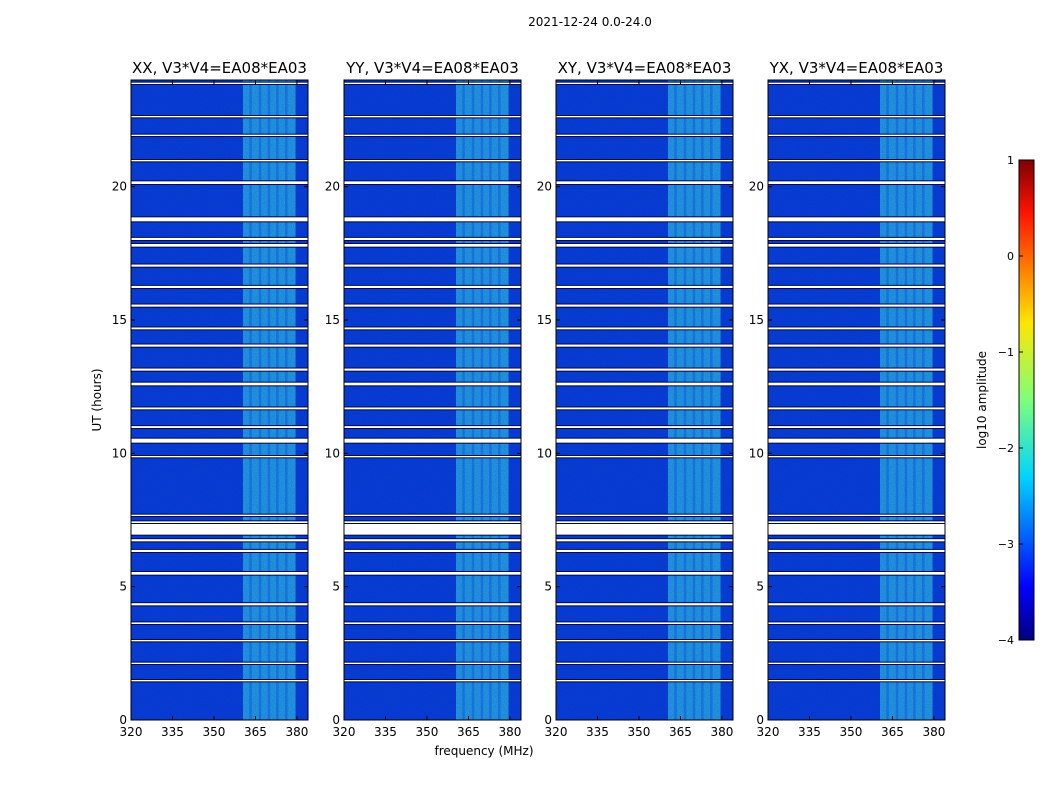  I want to click on panel-title: XY, V3*V4=EA08*EA03, so click(645, 68).